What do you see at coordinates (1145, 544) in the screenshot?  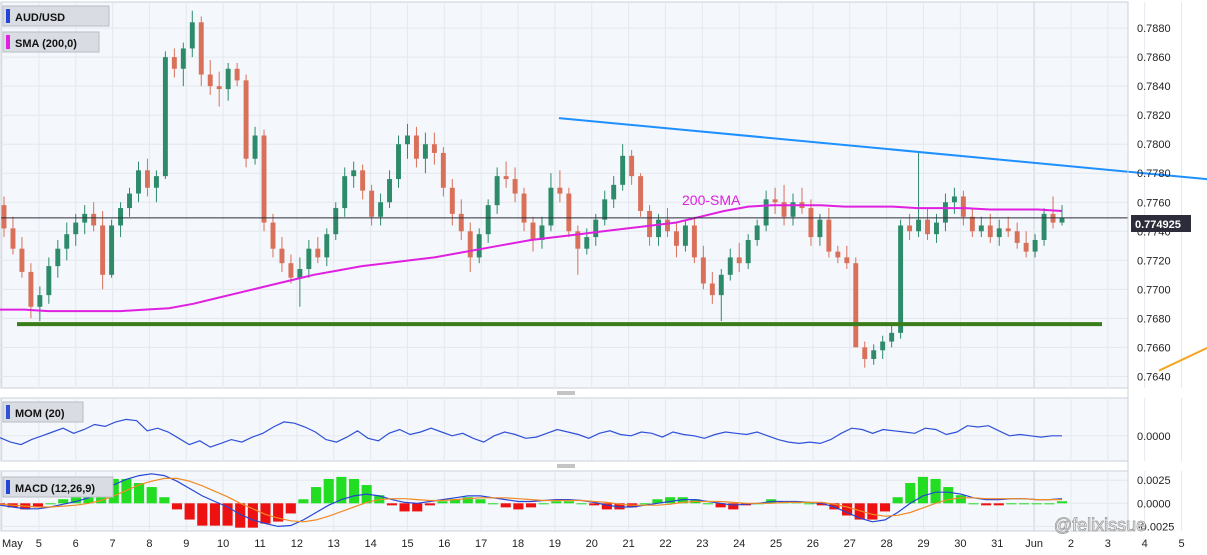 I see `x-tick-label: 4` at bounding box center [1145, 544].